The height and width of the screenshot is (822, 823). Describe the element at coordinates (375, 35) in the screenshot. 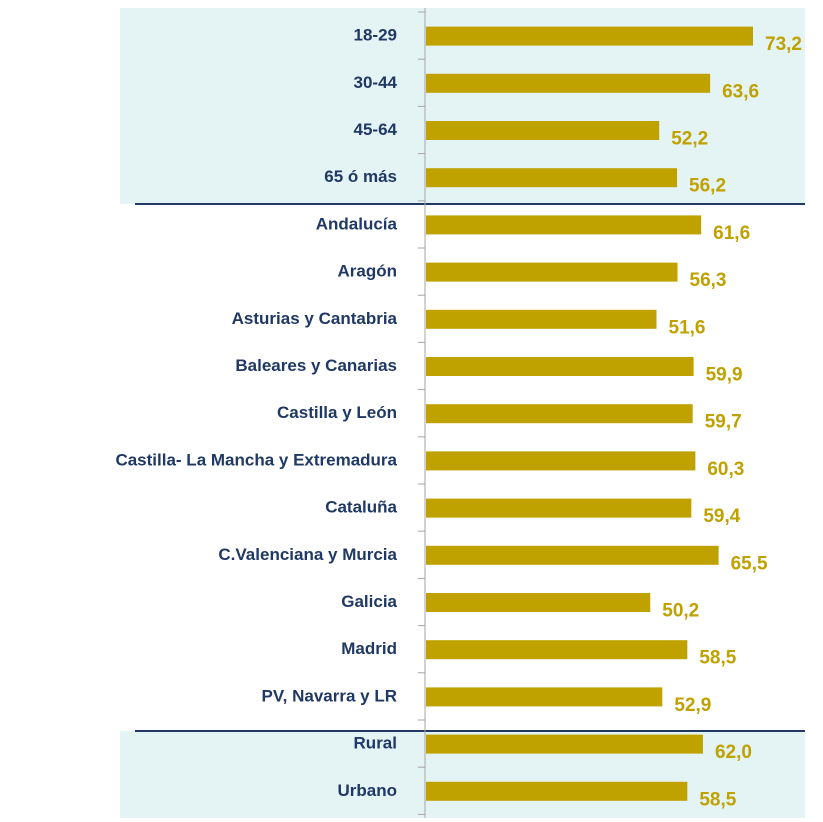

I see `category-label: 18-29` at that location.